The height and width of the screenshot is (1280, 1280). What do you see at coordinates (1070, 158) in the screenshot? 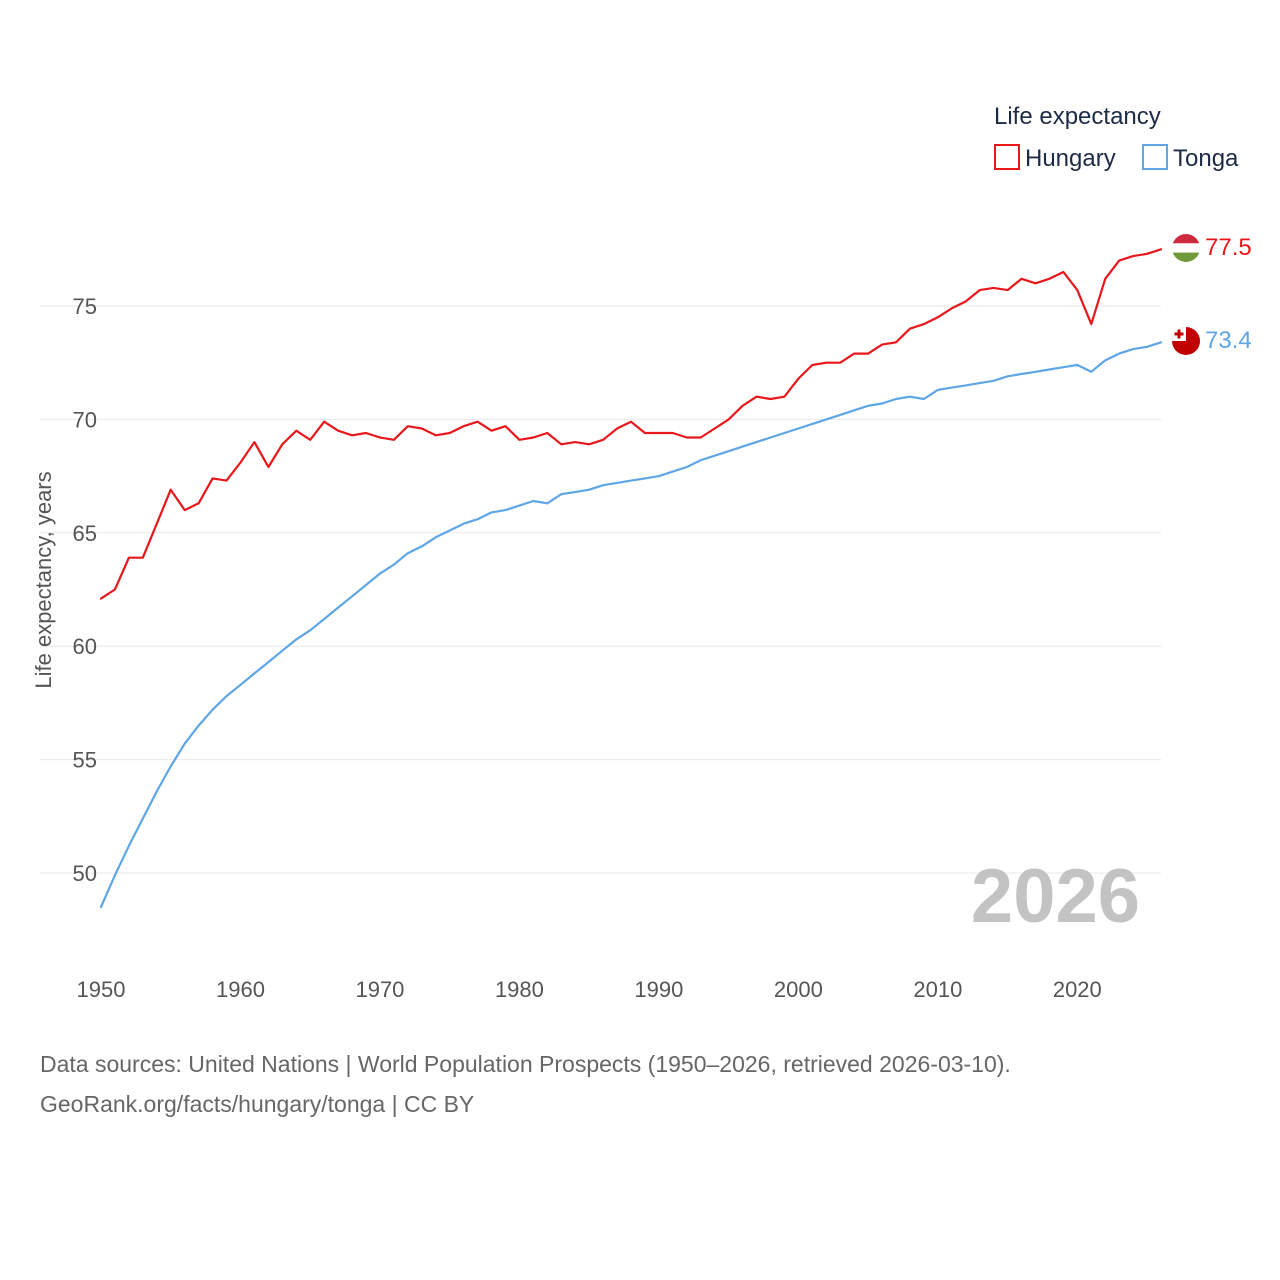
I see `legend-label-hungary: Hungary` at bounding box center [1070, 158].